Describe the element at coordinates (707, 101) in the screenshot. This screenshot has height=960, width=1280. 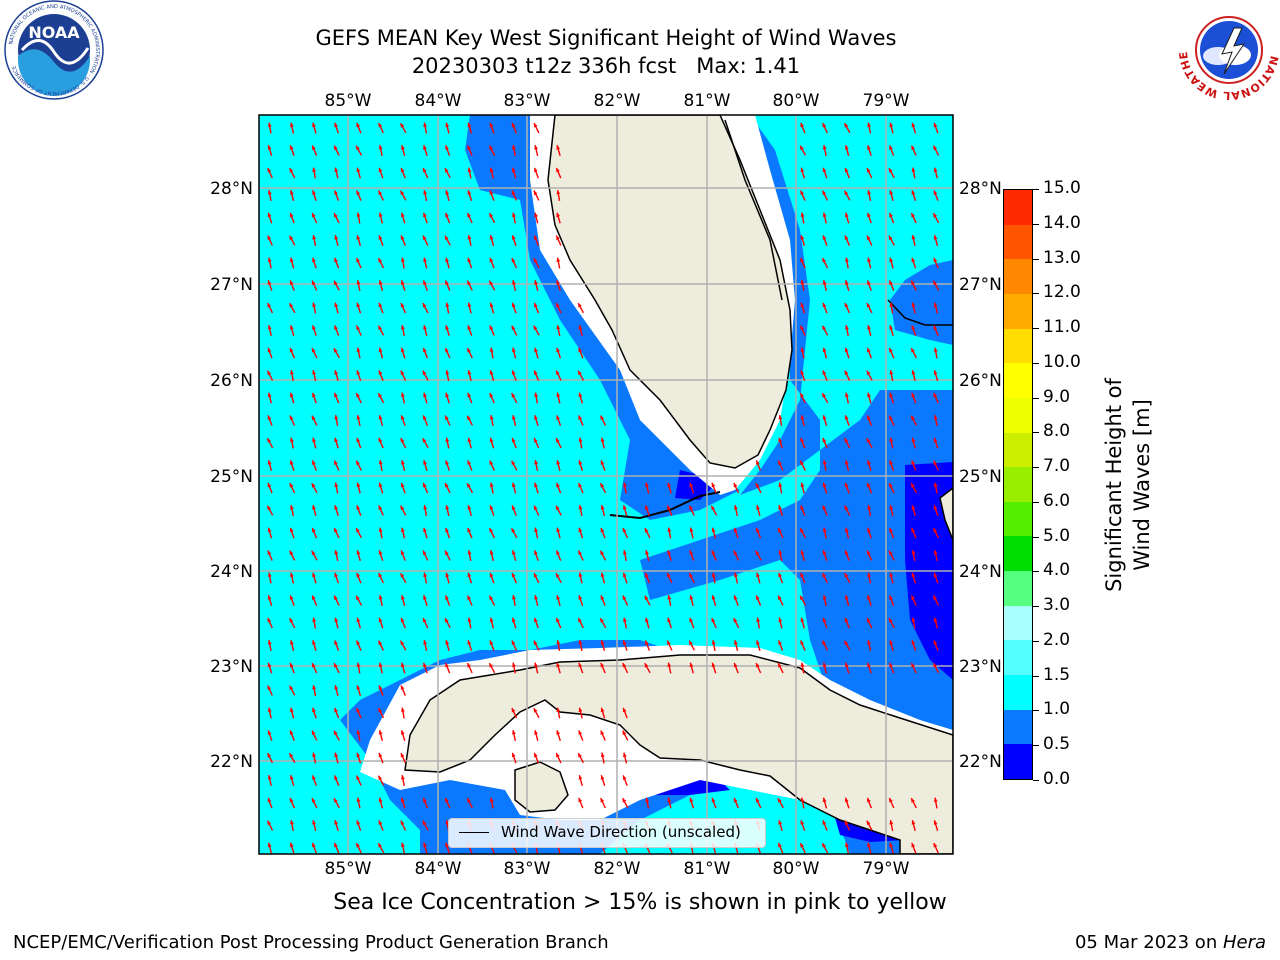
I see `lon-label-top: 81°W` at that location.